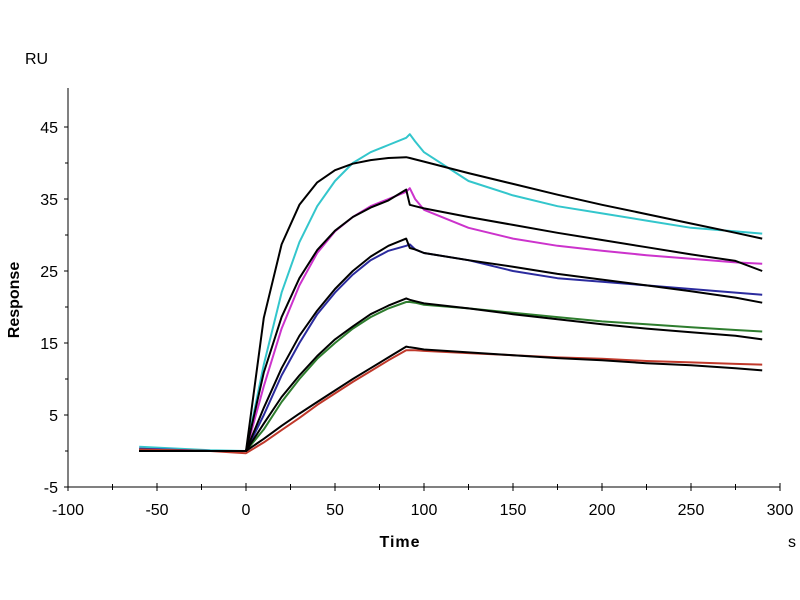 The image size is (800, 600). Describe the element at coordinates (68, 510) in the screenshot. I see `x-tick-label: -100` at that location.